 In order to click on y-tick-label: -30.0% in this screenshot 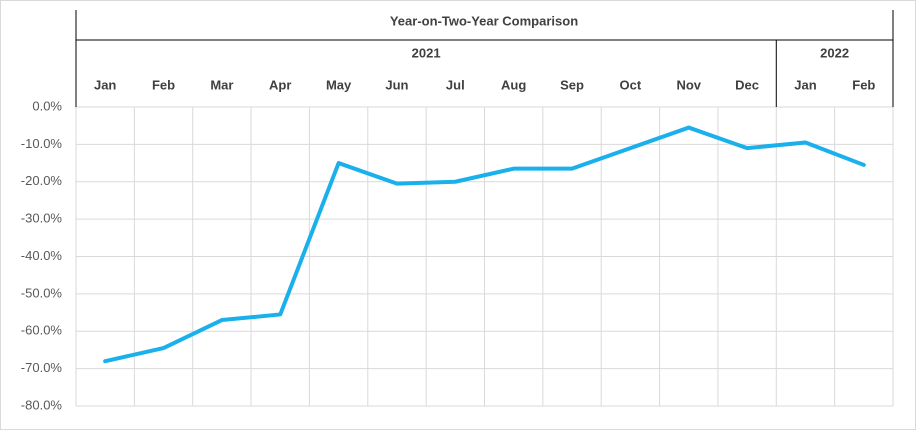, I will do `click(42, 218)`.